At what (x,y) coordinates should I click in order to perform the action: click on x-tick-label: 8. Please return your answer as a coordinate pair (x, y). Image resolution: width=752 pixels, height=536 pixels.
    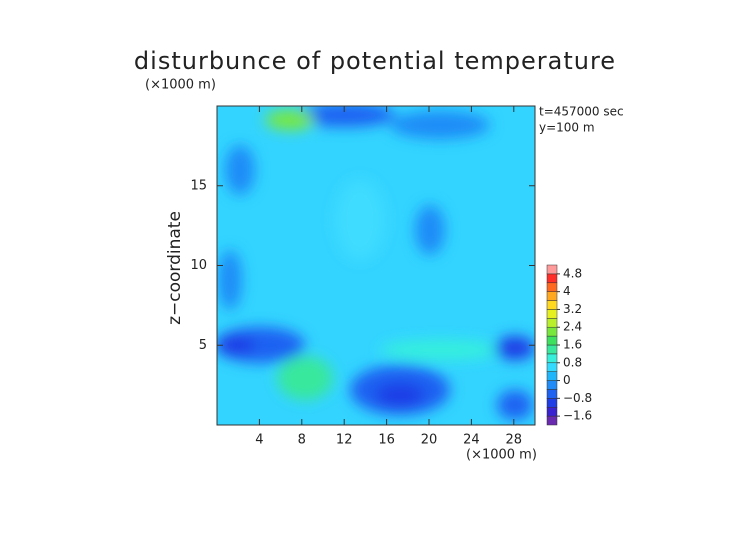
    Looking at the image, I should click on (302, 440).